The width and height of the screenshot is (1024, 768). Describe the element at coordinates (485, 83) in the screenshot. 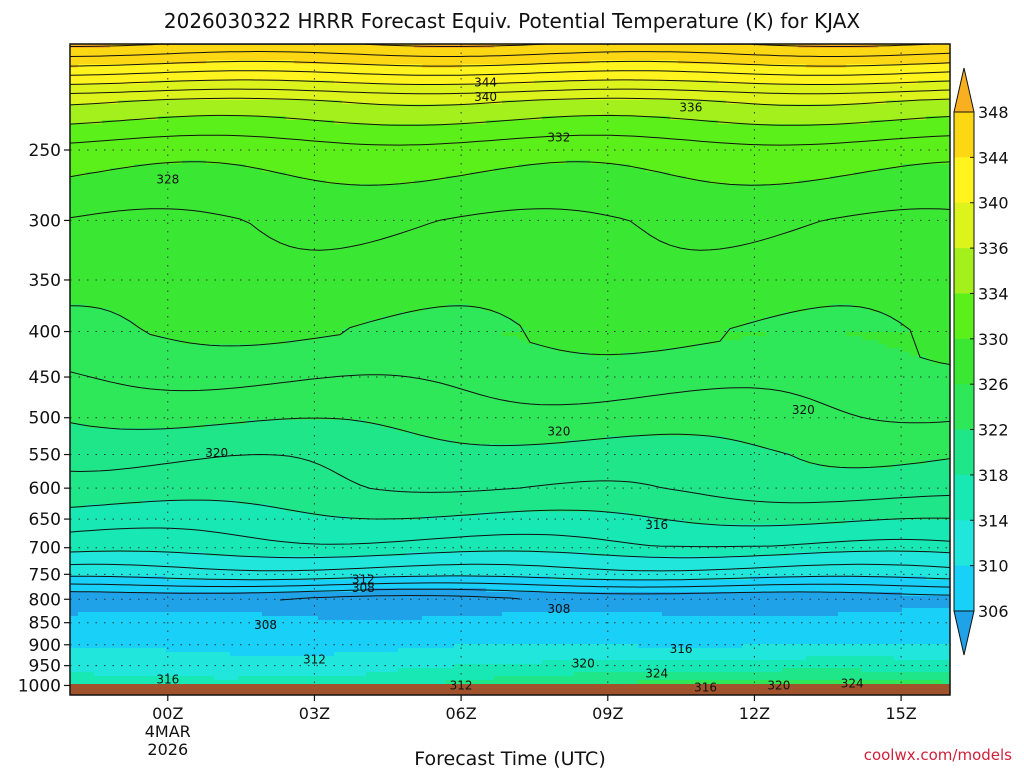

I see `contour-label: 344` at that location.